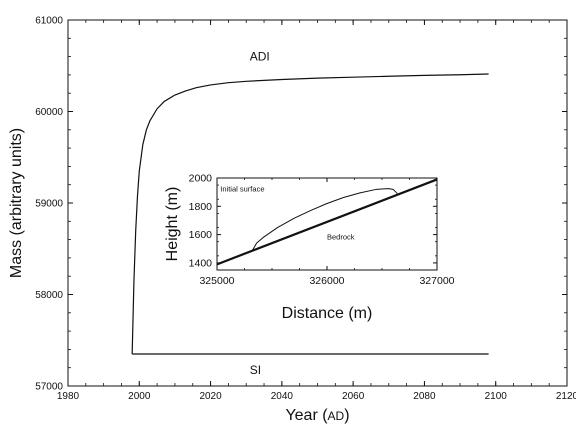 This screenshot has width=576, height=427. What do you see at coordinates (496, 396) in the screenshot?
I see `main-xtick-label-6: 2100` at bounding box center [496, 396].